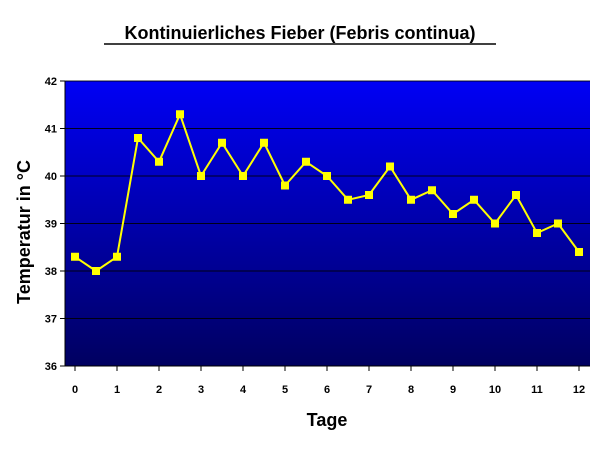 Image resolution: width=600 pixels, height=449 pixels. What do you see at coordinates (51, 82) in the screenshot?
I see `y-tick-label: 42` at bounding box center [51, 82].